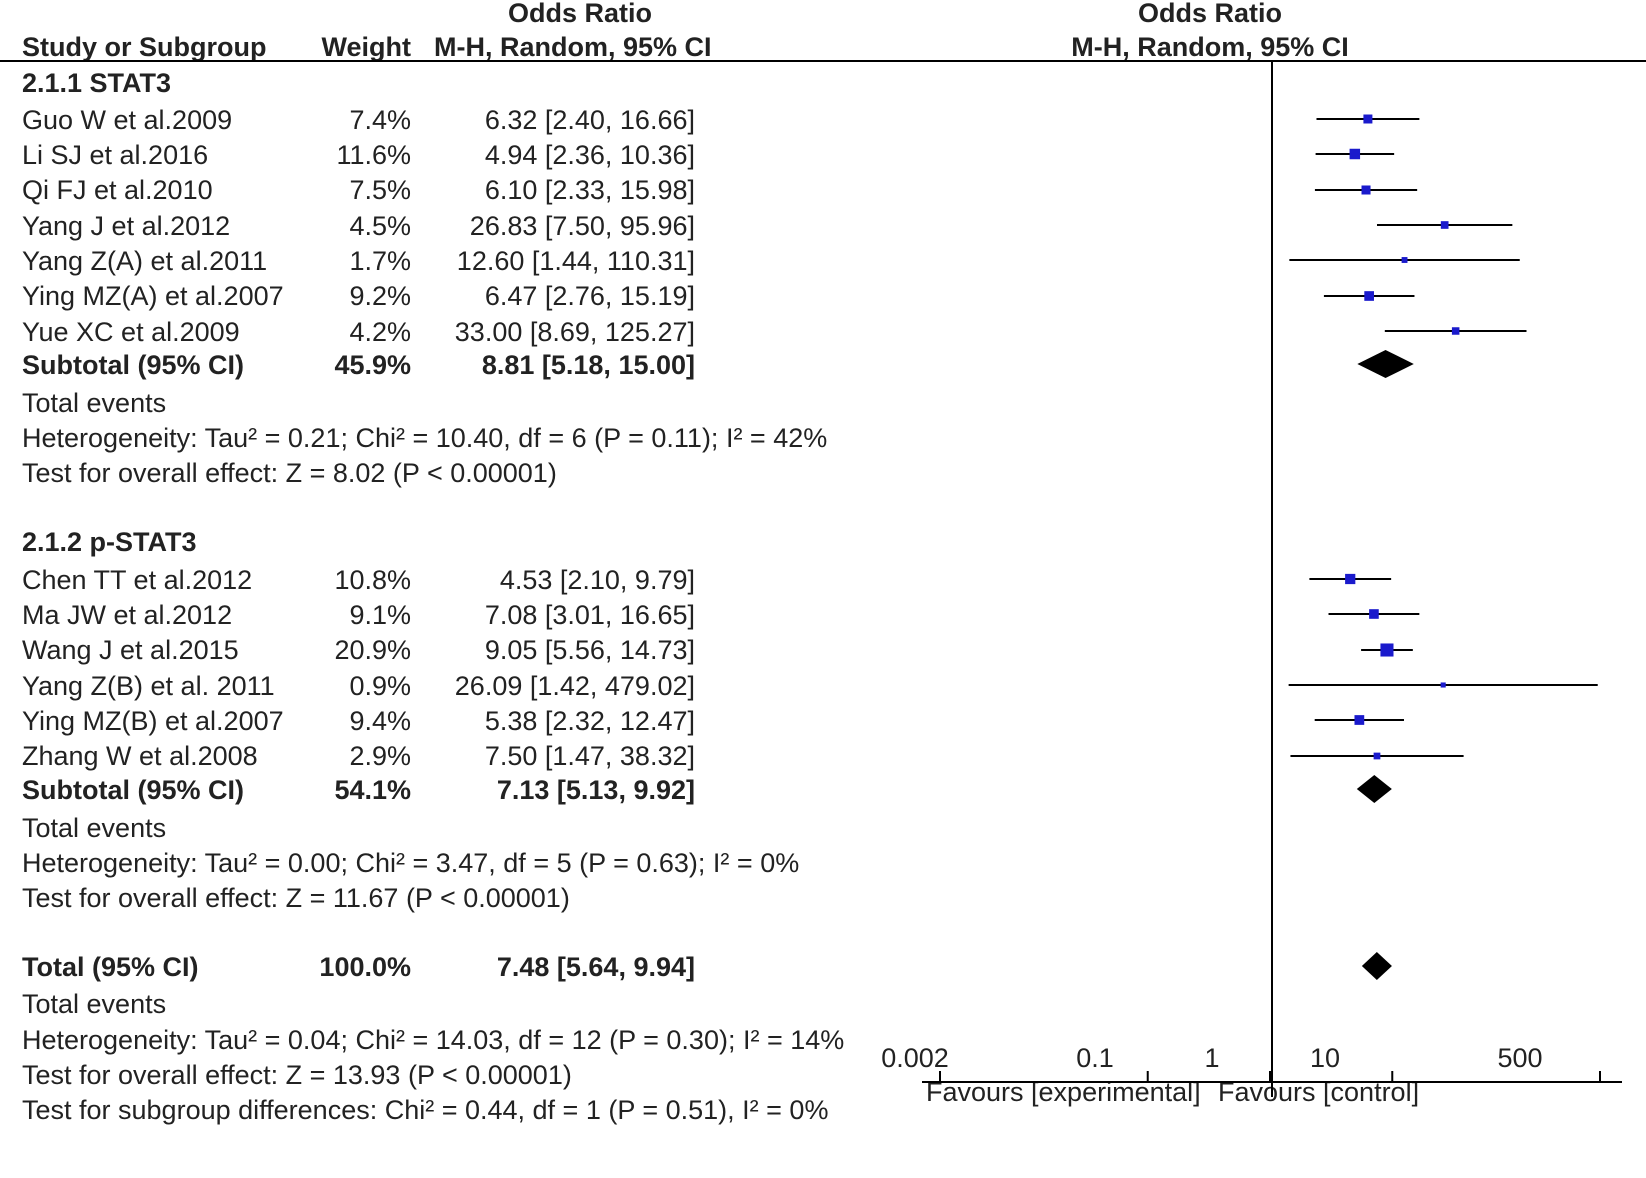 The width and height of the screenshot is (1646, 1178). I want to click on plot-header-title: Odds Ratio, so click(1209, 14).